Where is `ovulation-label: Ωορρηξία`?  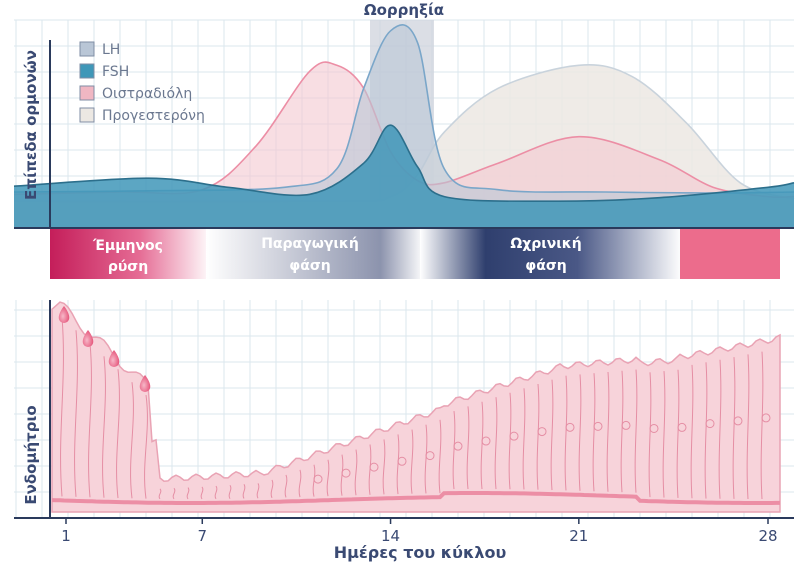 ovulation-label: Ωορρηξία is located at coordinates (404, 10).